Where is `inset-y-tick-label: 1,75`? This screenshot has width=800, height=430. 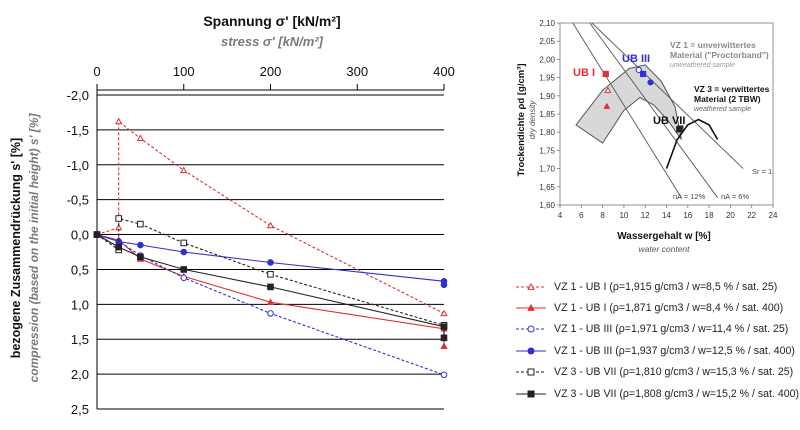
inset-y-tick-label: 1,75 is located at coordinates (547, 150).